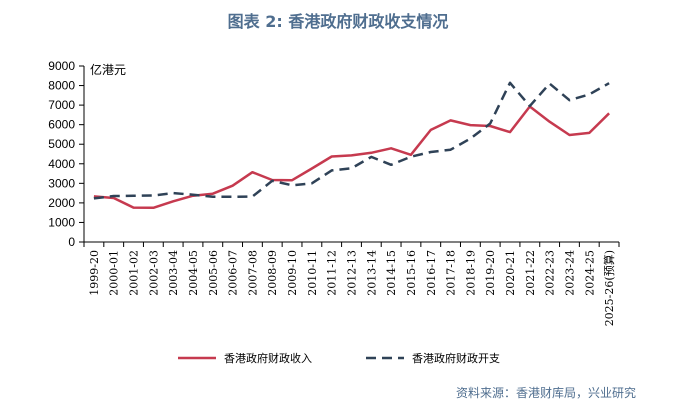  What do you see at coordinates (114, 273) in the screenshot?
I see `x-tick-label: 2000-01` at bounding box center [114, 273].